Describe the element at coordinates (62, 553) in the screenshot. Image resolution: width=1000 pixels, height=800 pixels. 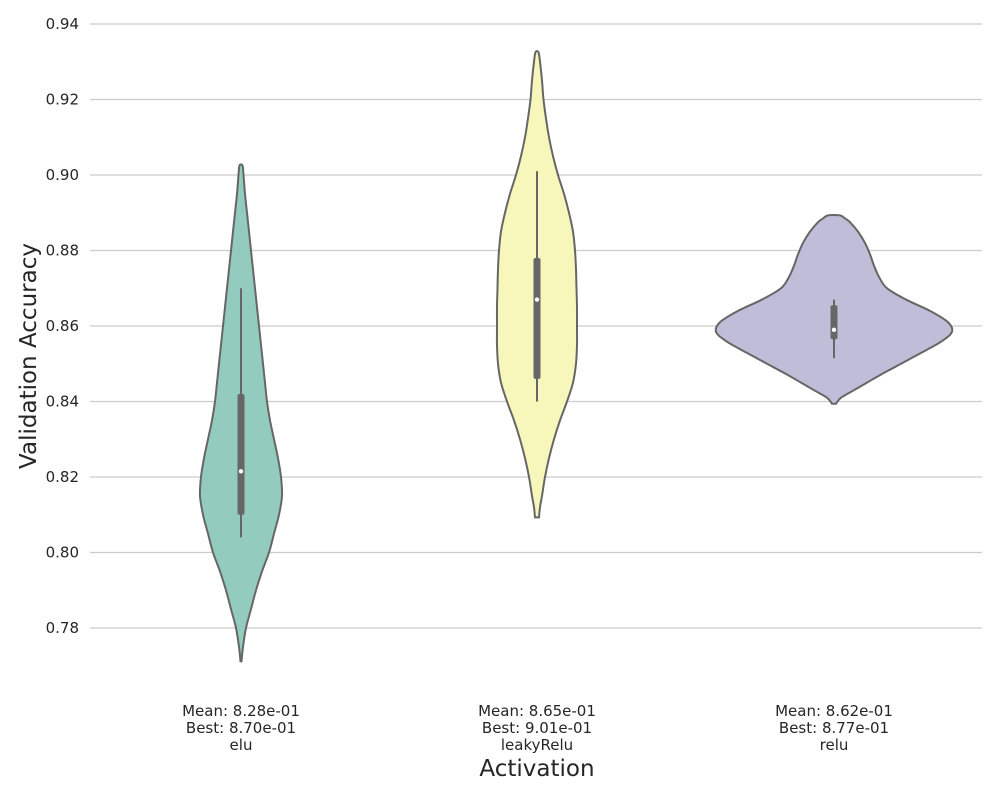
I see `y-tick-label: 0.80` at that location.